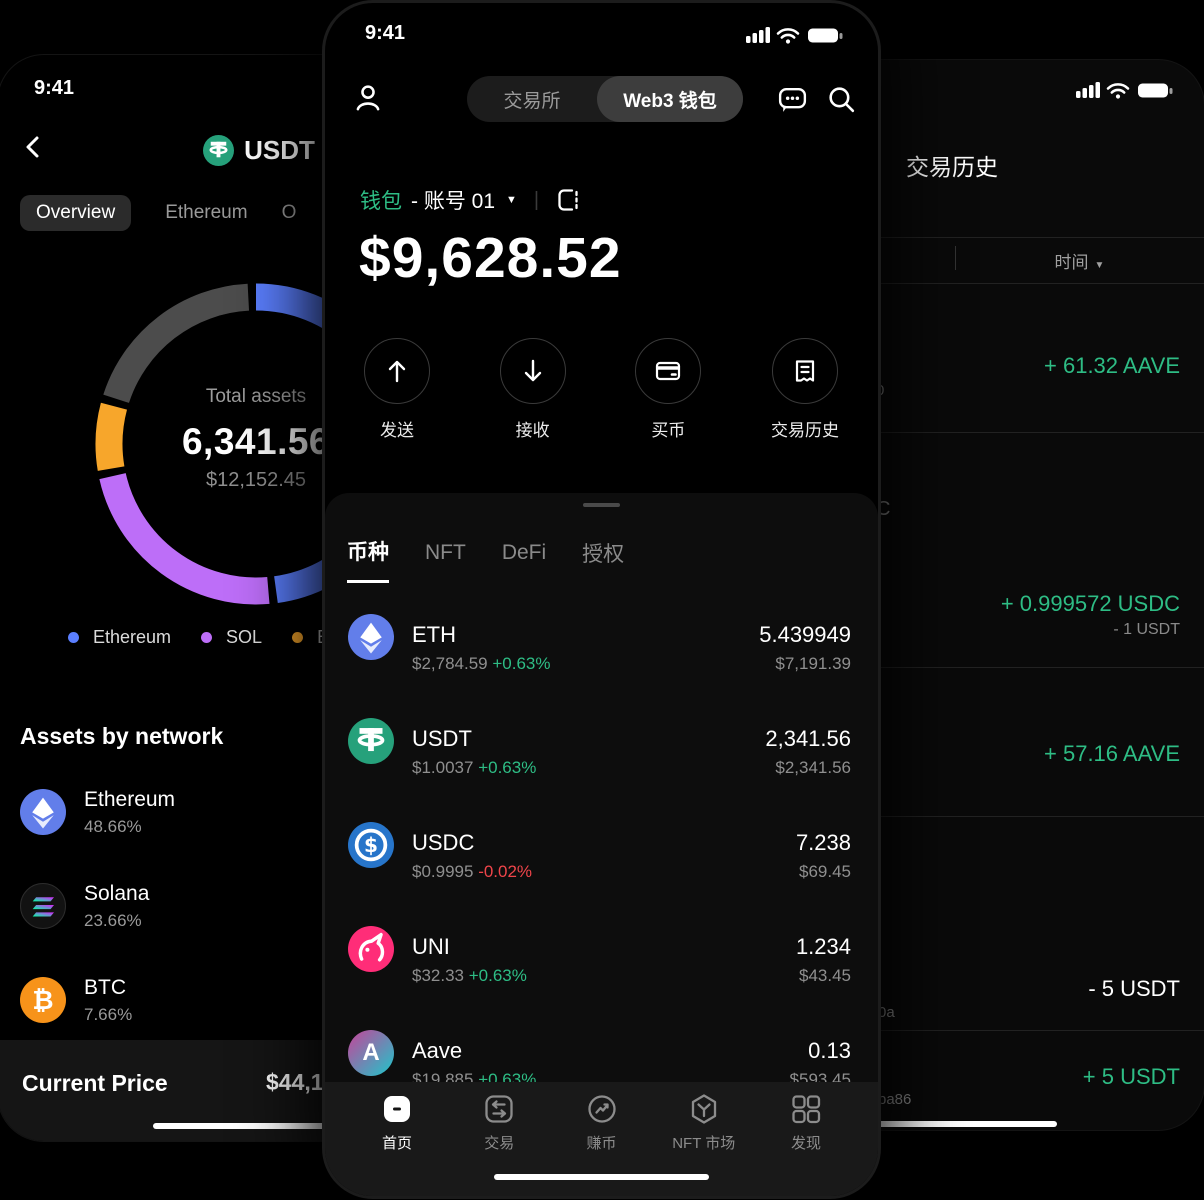  Describe the element at coordinates (279, 150) in the screenshot. I see `page-title-label: USDT` at that location.